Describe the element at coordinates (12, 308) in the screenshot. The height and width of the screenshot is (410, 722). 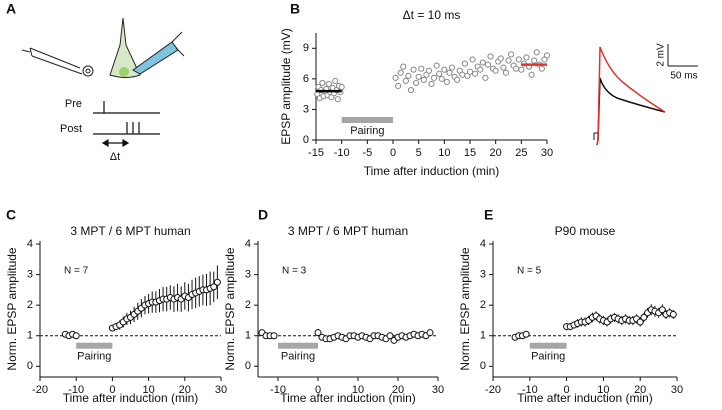
I see `y-axis-label: Norm. EPSP amplitude` at that location.